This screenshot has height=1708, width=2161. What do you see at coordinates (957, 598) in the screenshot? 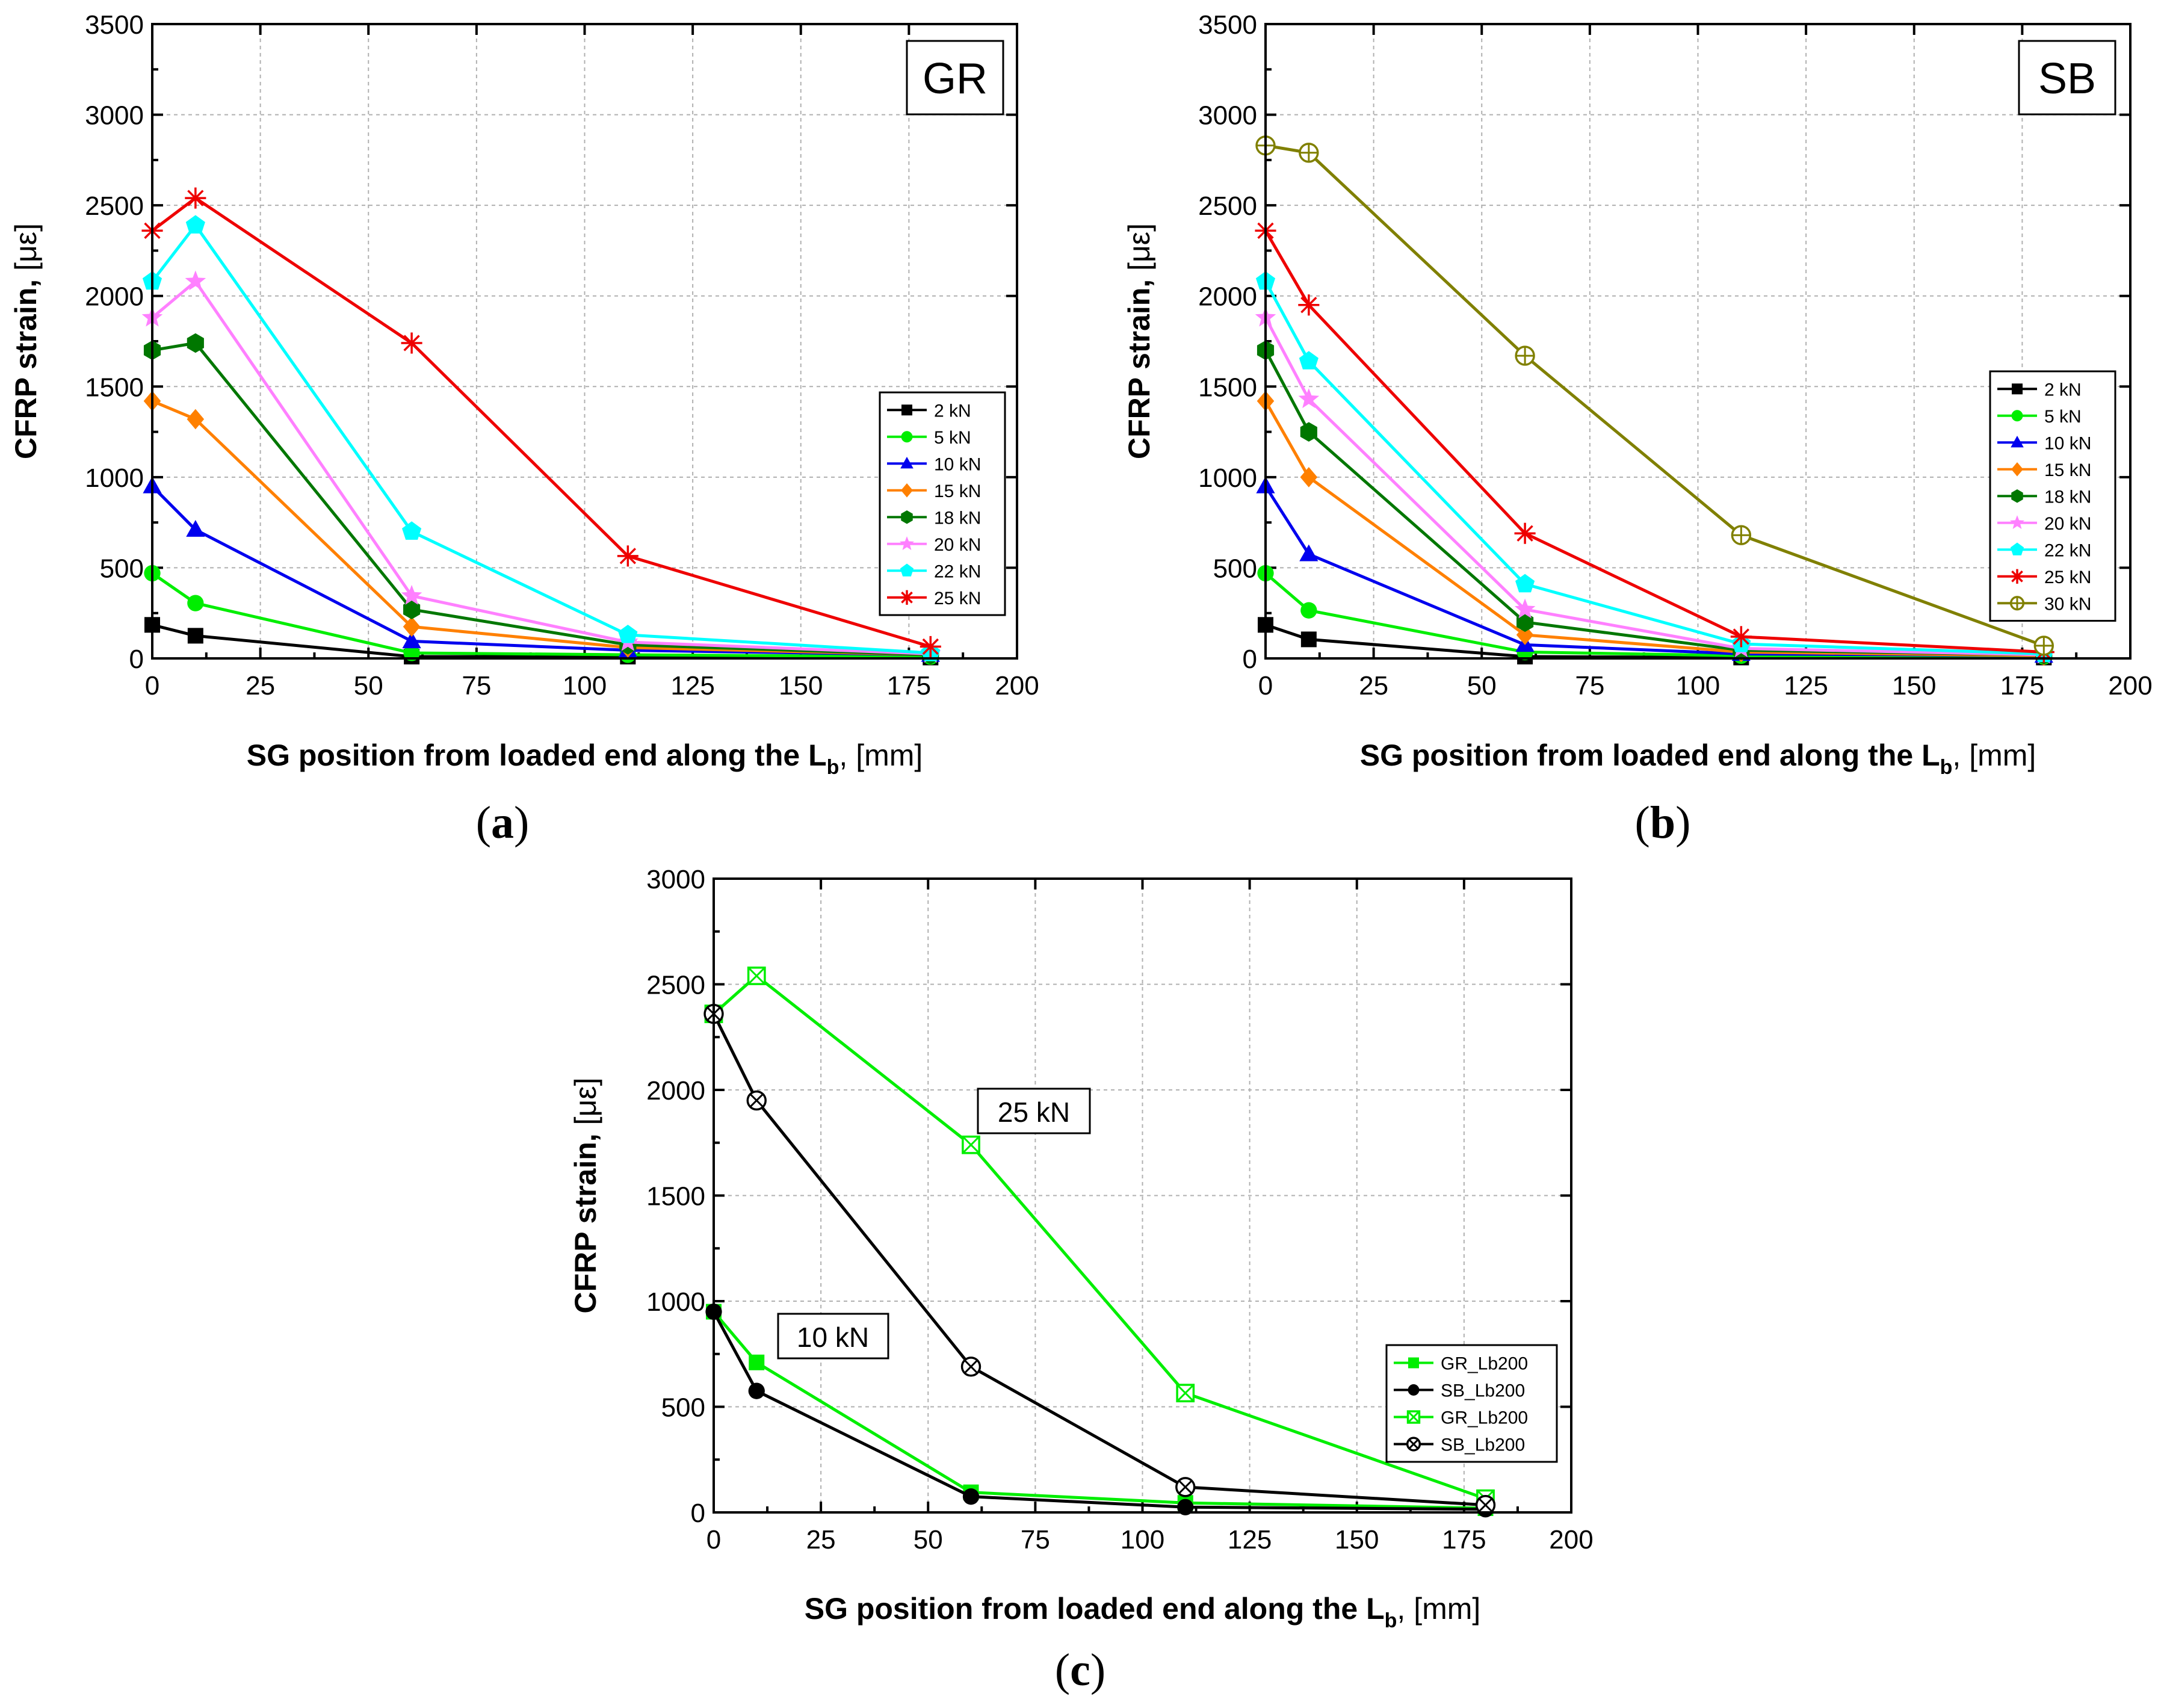
I see `legend-entry: 25 kN` at bounding box center [957, 598].